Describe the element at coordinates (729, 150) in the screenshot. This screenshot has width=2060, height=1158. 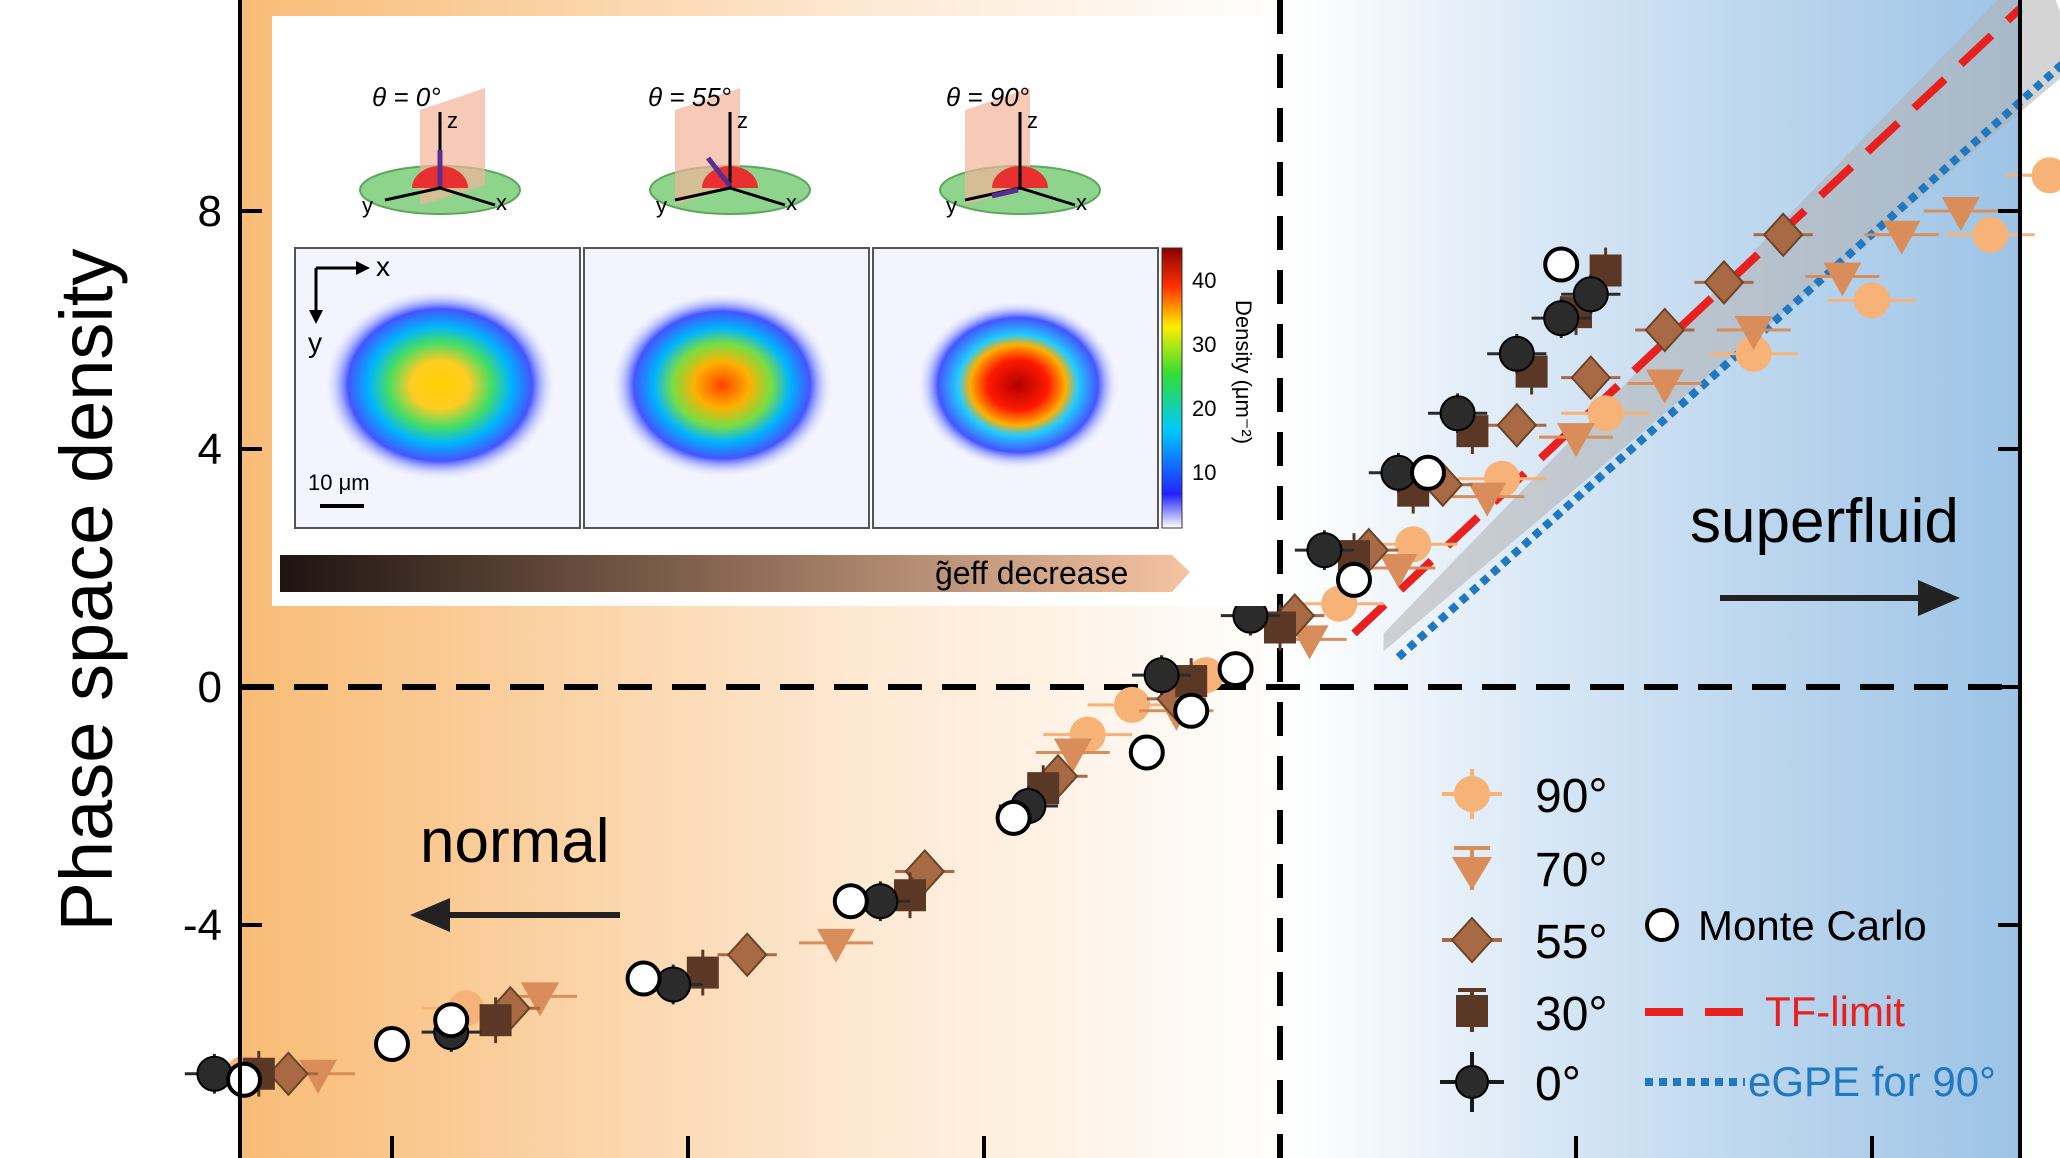
I see `orientation-sketch-55: z x y θ = 55°` at that location.